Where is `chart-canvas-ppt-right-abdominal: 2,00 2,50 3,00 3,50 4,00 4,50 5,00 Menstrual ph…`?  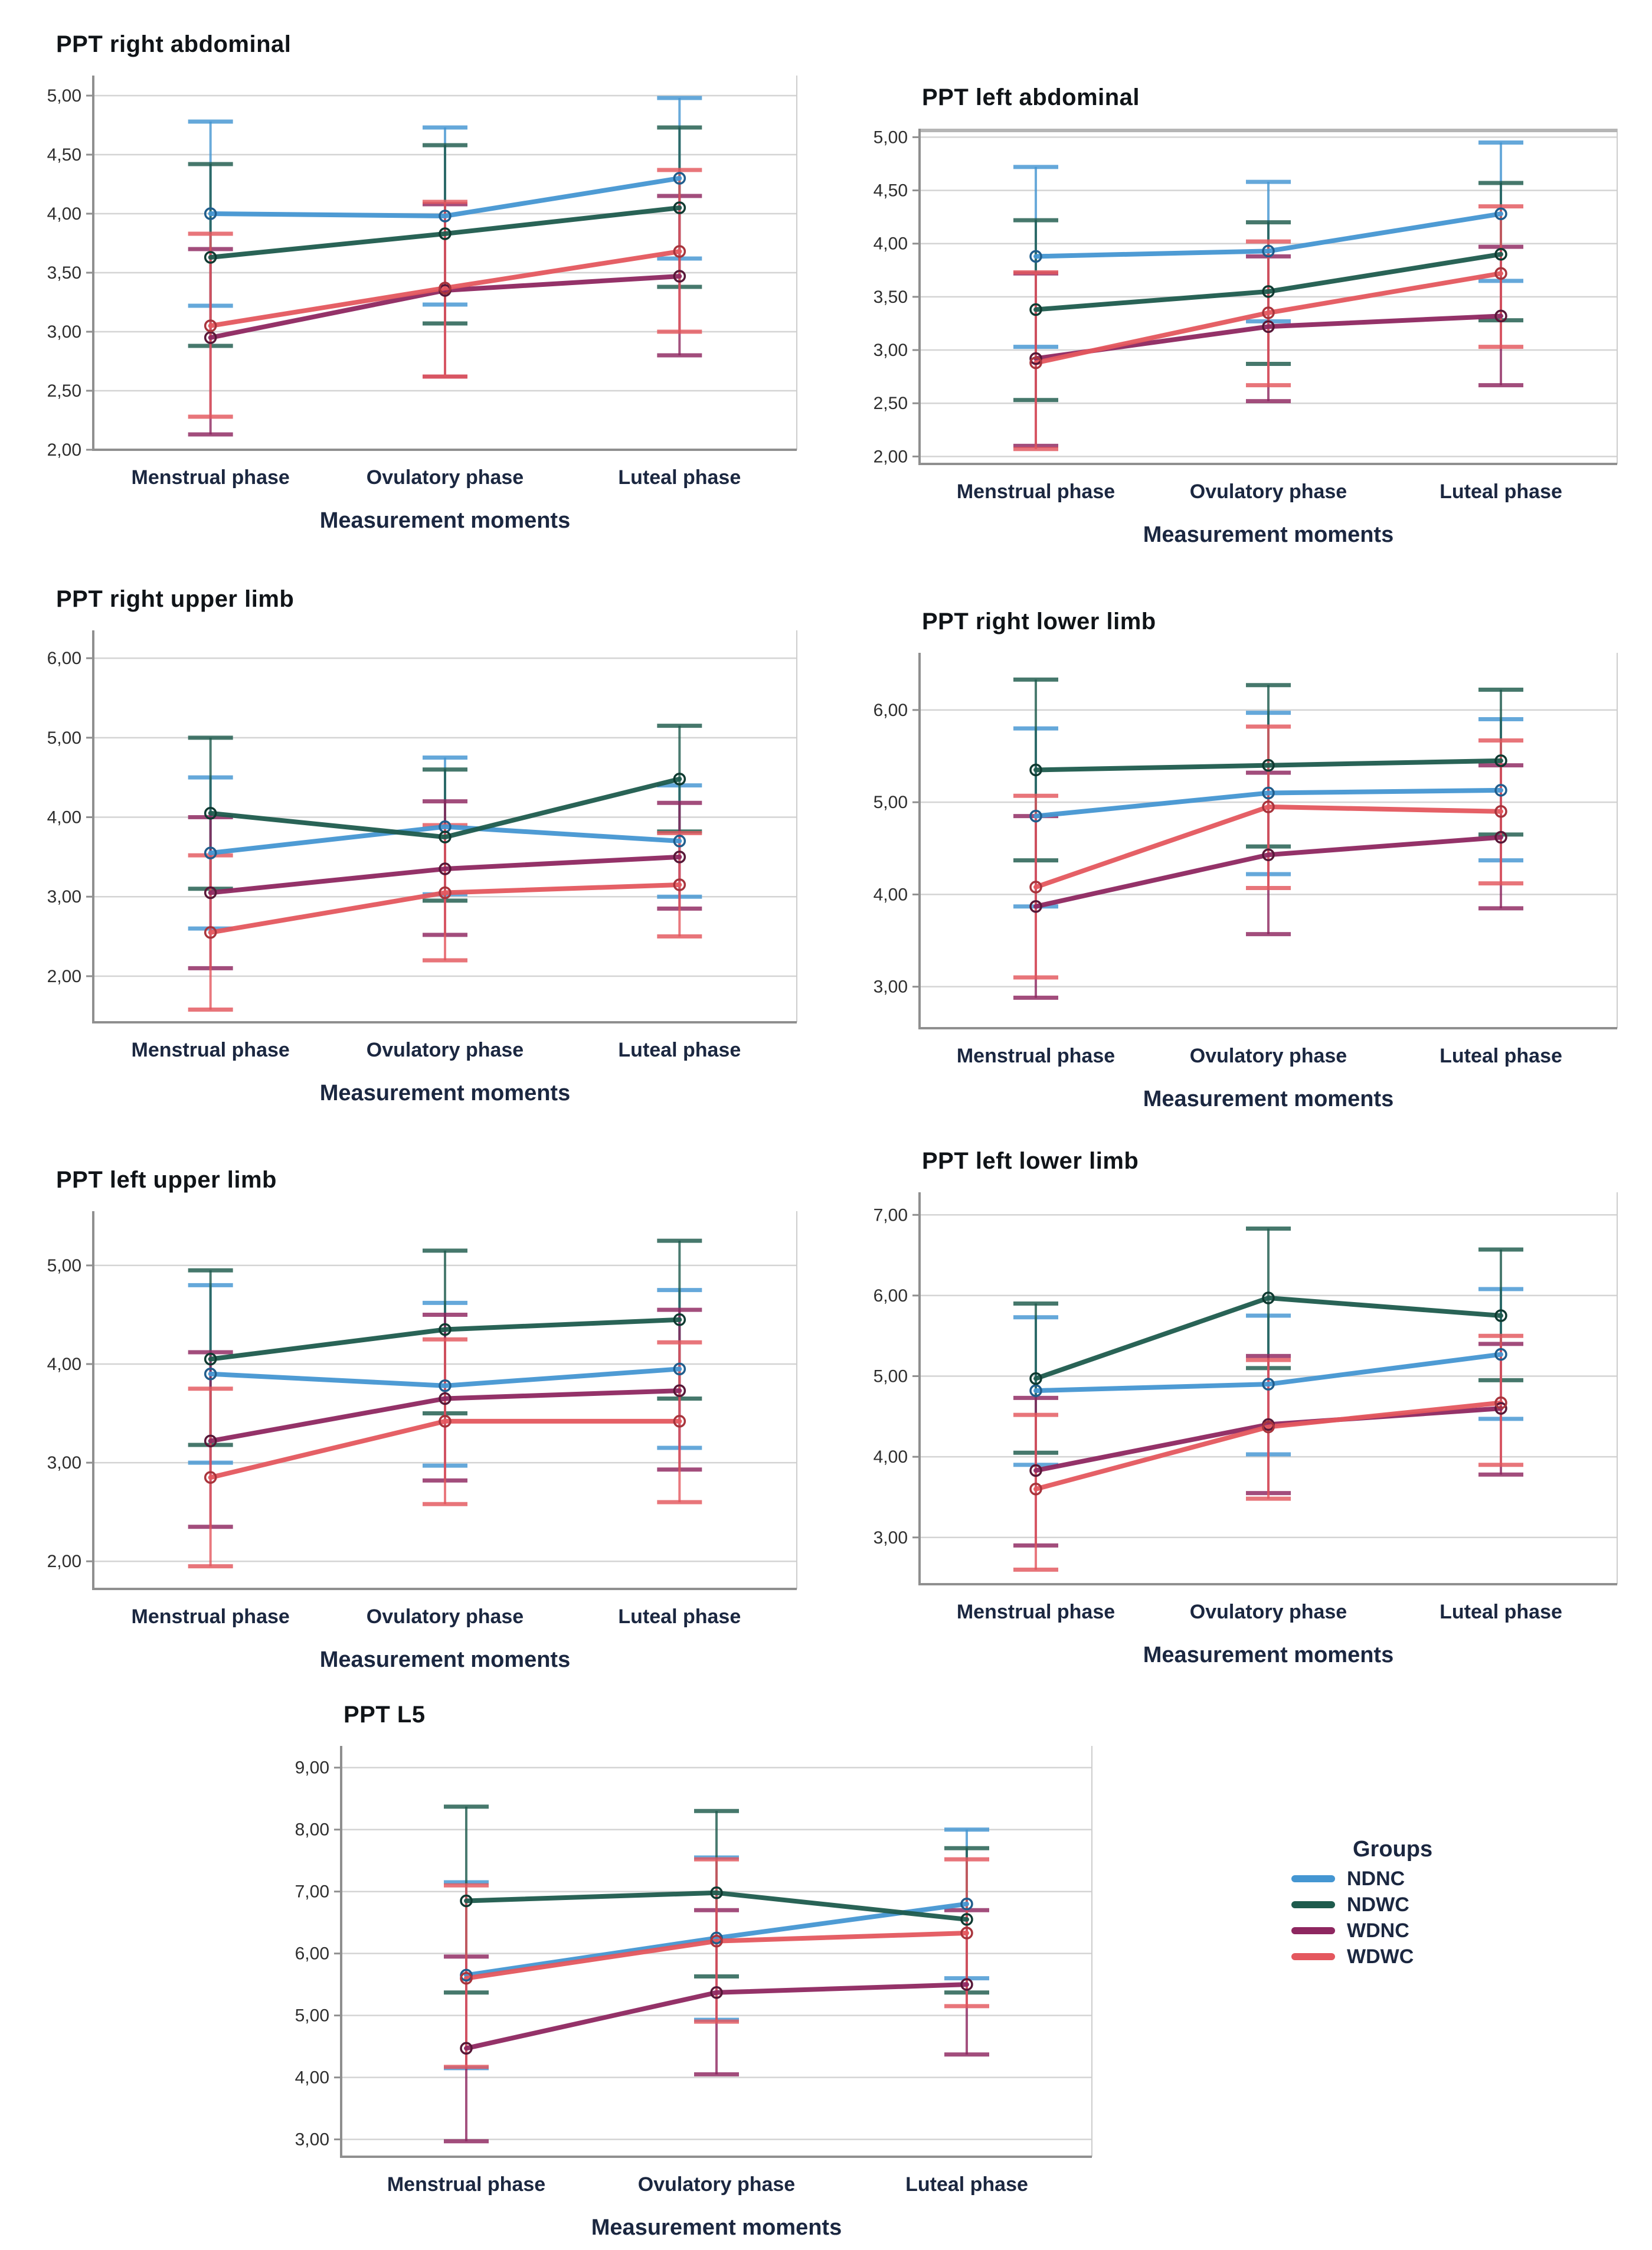
chart-canvas-ppt-right-abdominal: 2,00 2,50 3,00 3,50 4,00 4,50 5,00 Menstrual ph… is located at coordinates (422, 305).